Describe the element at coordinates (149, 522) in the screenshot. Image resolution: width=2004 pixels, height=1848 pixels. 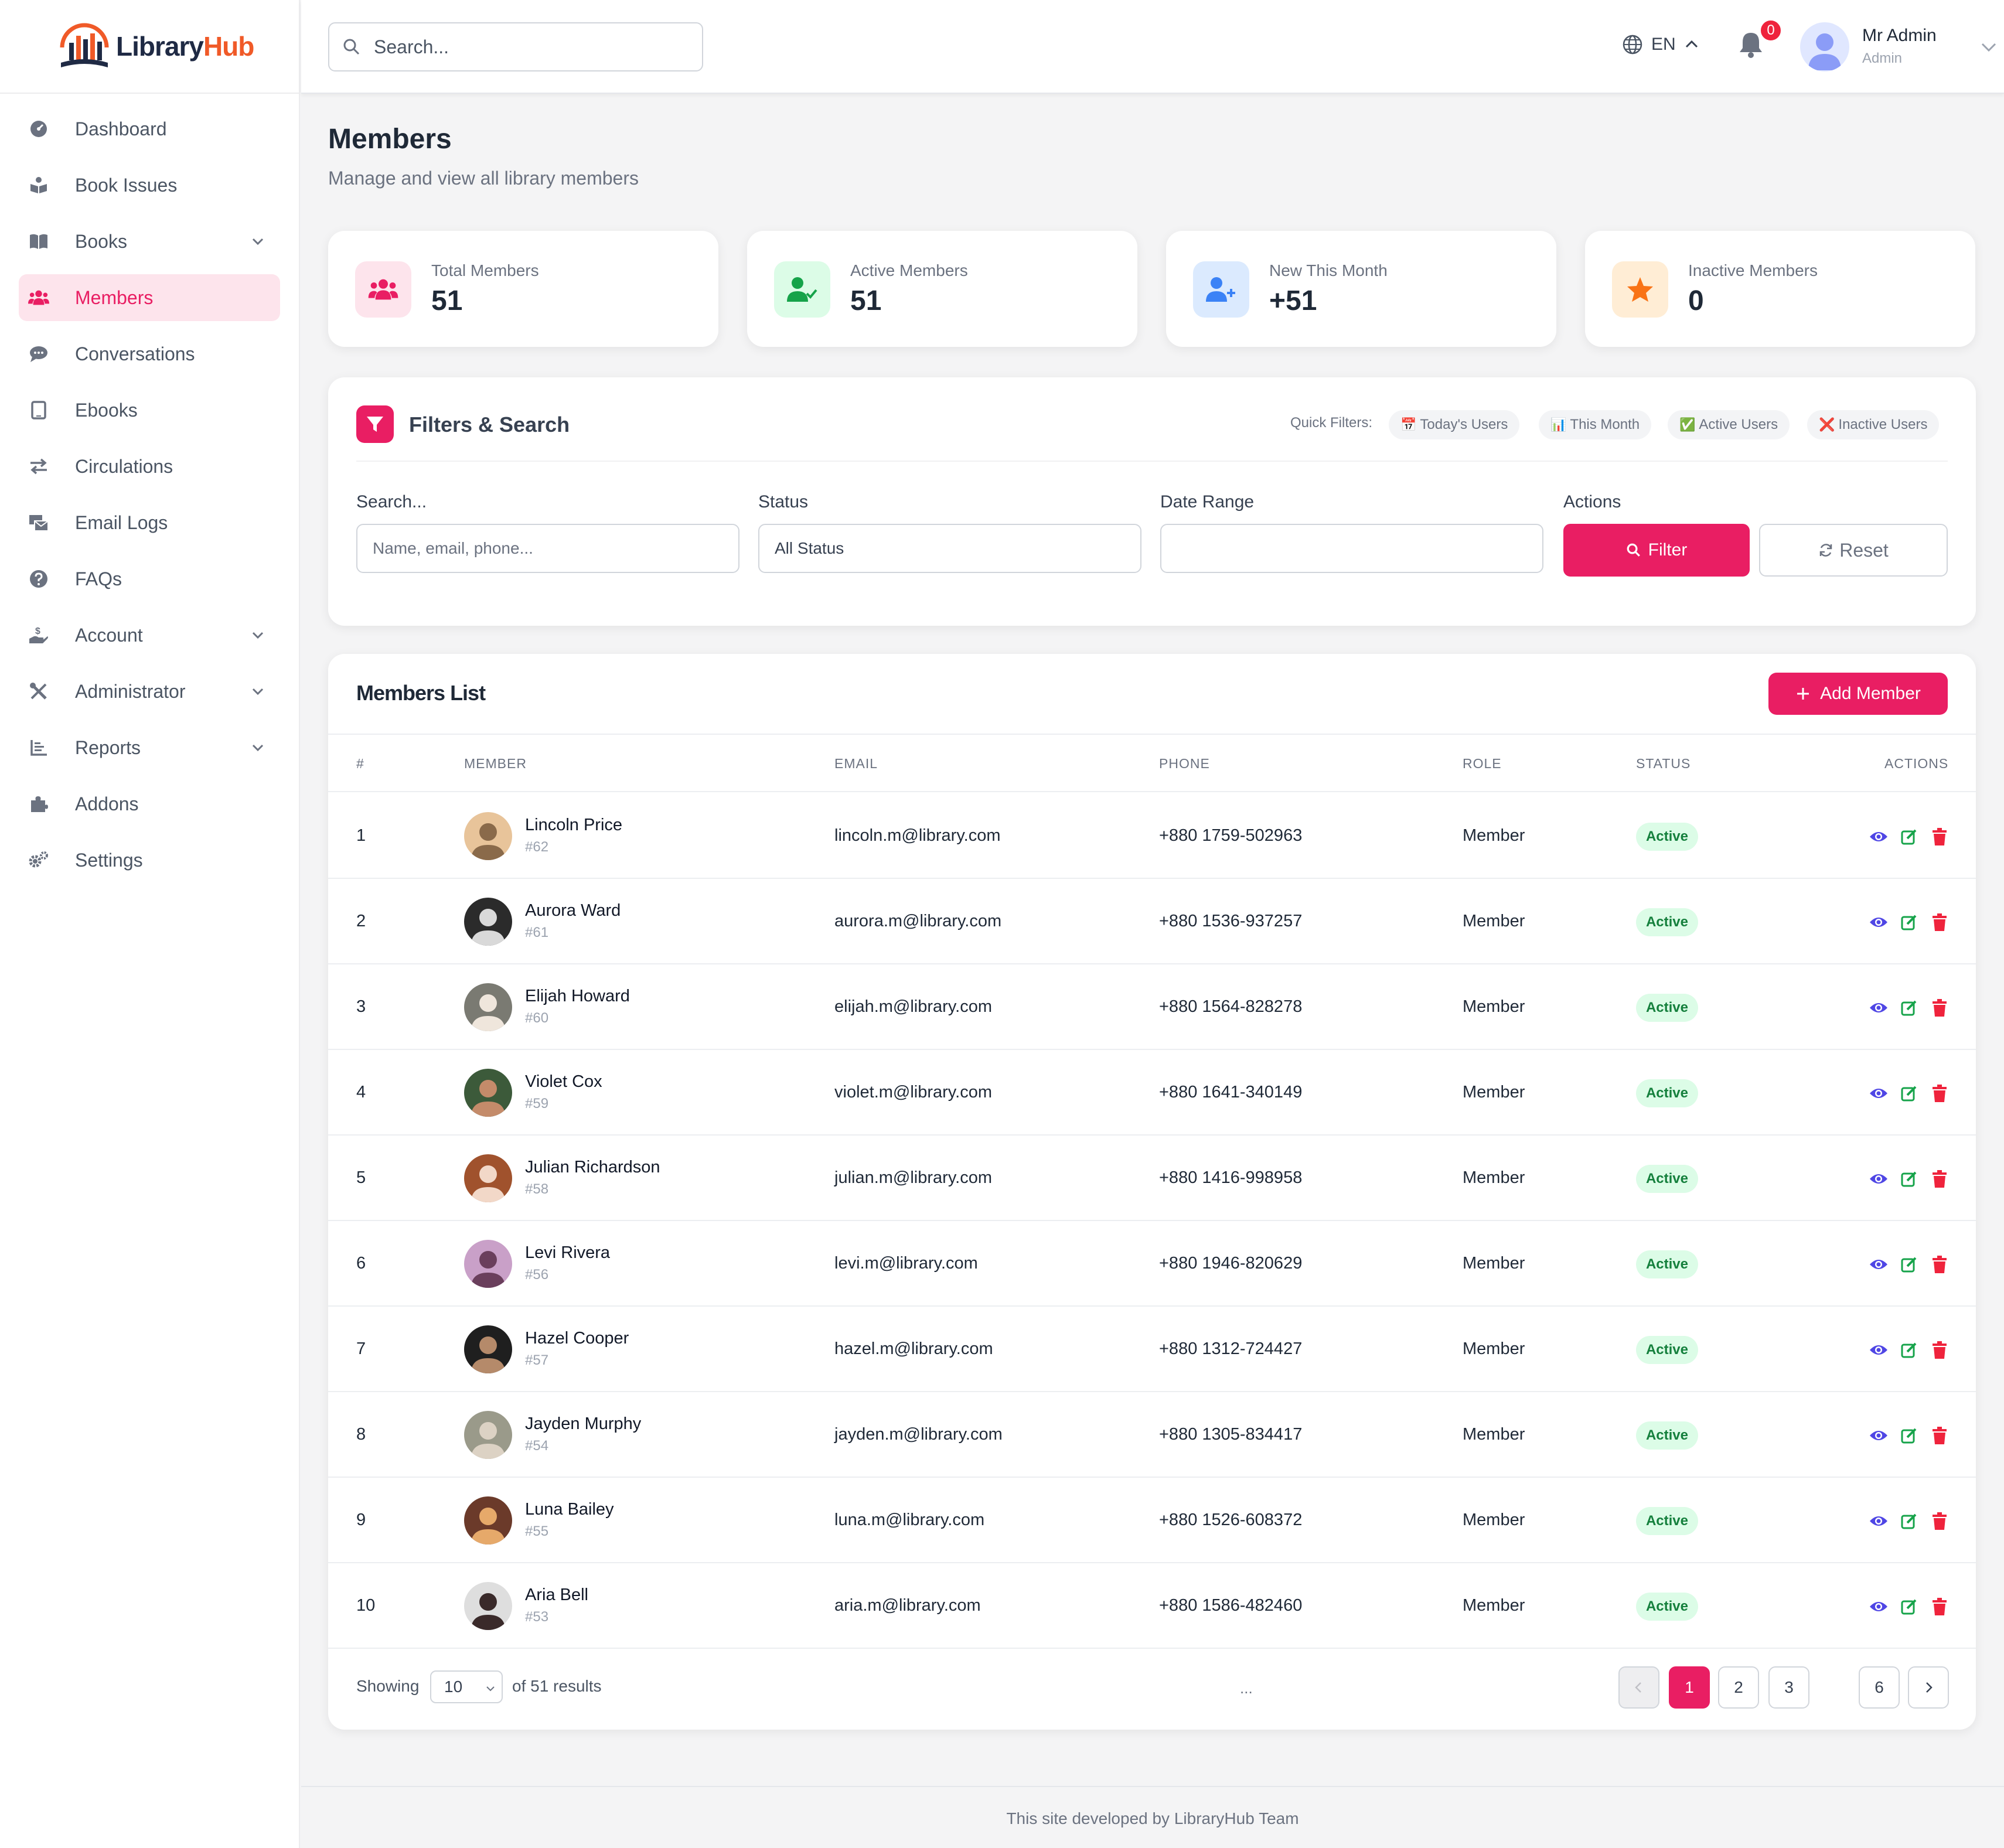
I see `sidebar-item-email-logs: Email Logs` at that location.